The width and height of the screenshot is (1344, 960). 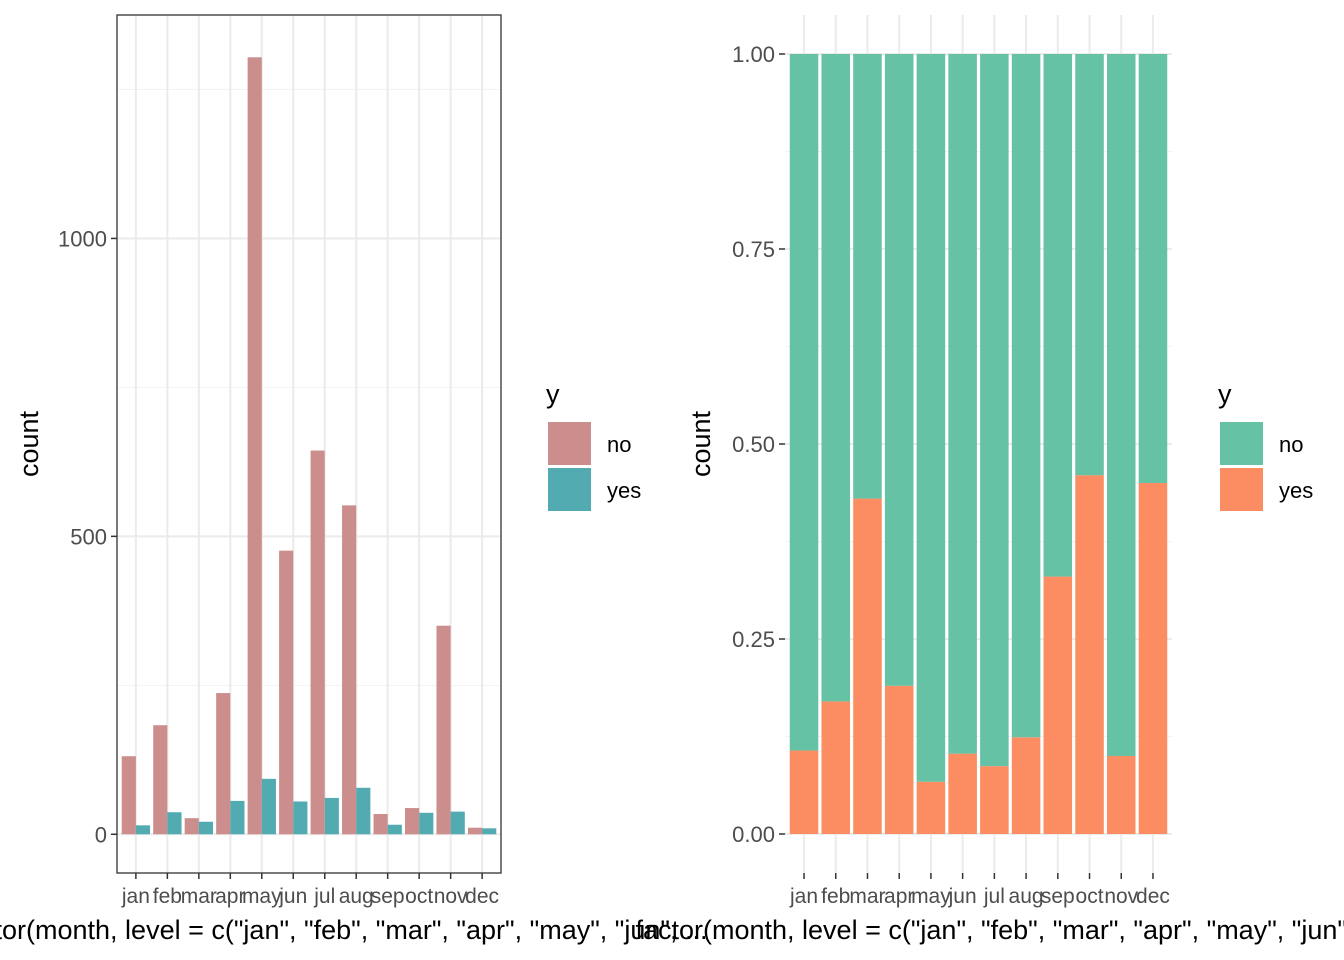 I want to click on y-tick-label: 0.50, so click(x=753, y=444).